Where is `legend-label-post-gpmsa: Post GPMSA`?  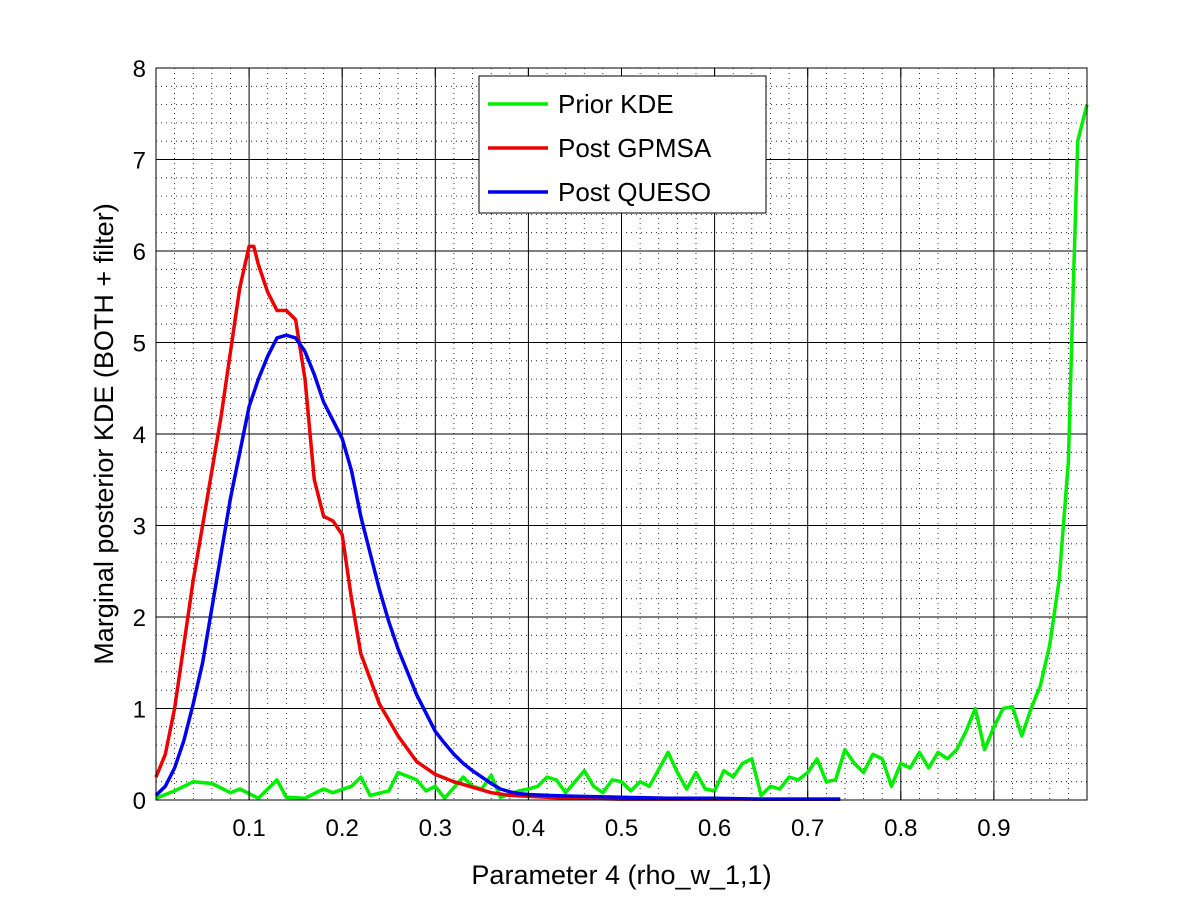 legend-label-post-gpmsa: Post GPMSA is located at coordinates (635, 148).